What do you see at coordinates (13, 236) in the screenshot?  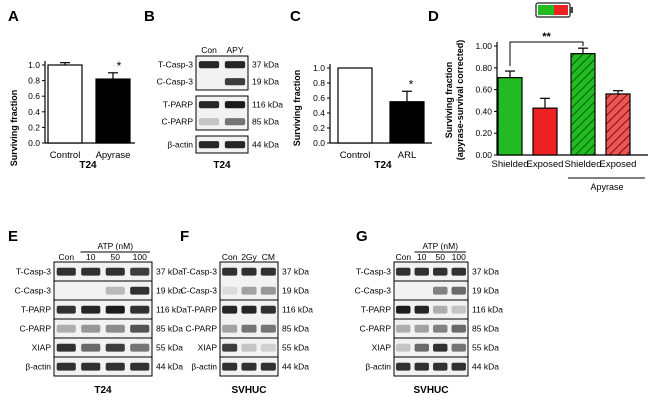 I see `panel-letter-e: E` at bounding box center [13, 236].